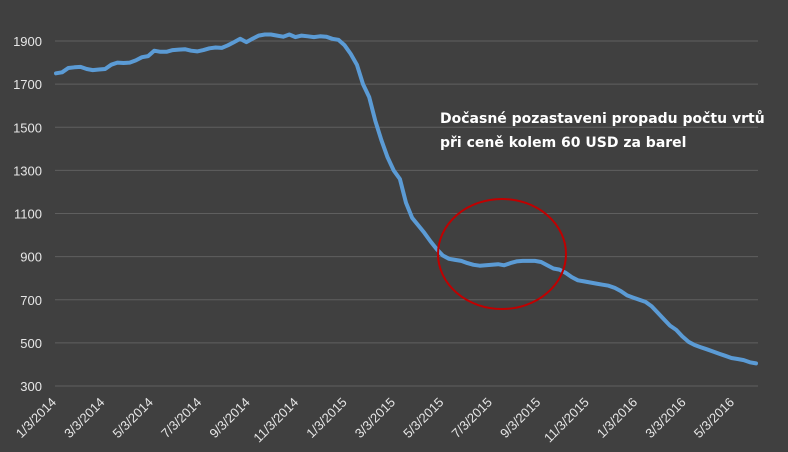 The image size is (788, 452). Describe the element at coordinates (27, 41) in the screenshot. I see `y-tick-label: 1900` at that location.